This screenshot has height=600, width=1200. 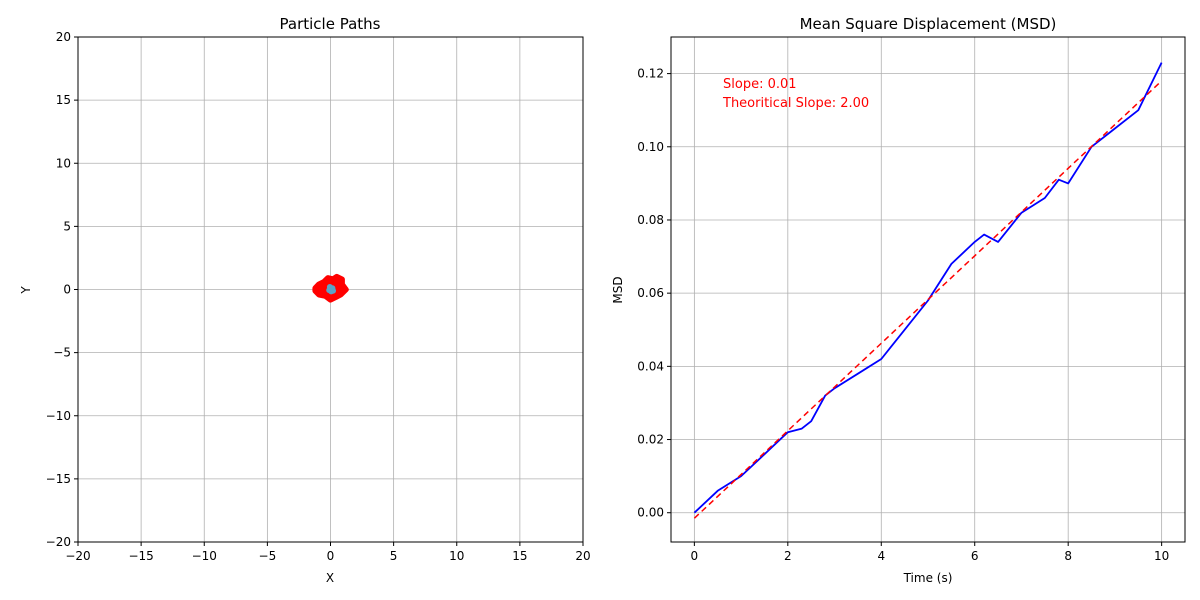 I want to click on right-x-tick-label: 8, so click(x=1068, y=556).